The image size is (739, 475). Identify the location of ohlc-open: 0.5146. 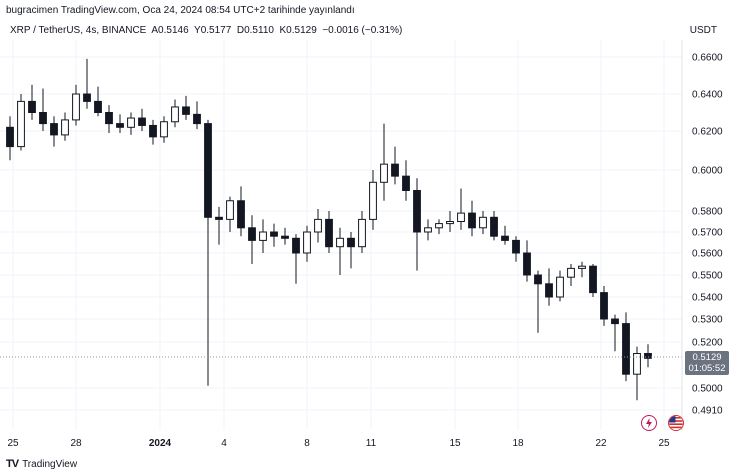
(173, 30).